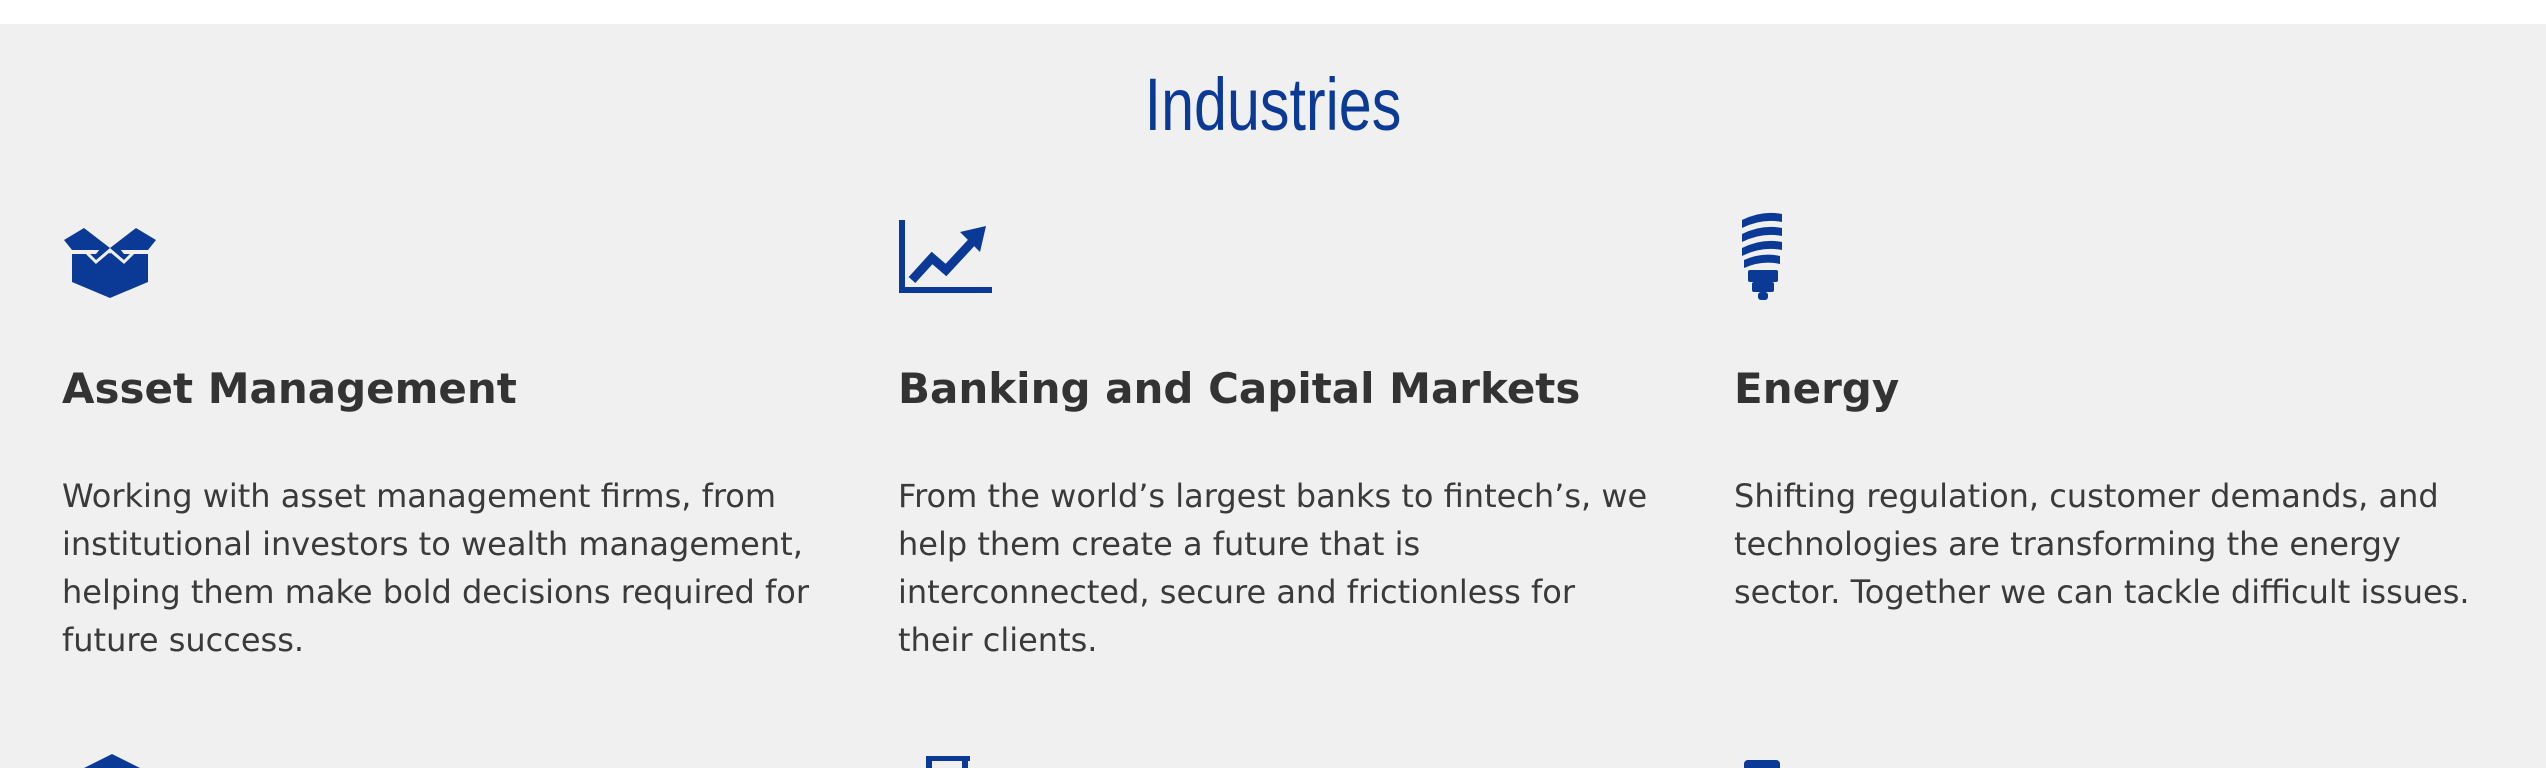  Describe the element at coordinates (1273, 104) in the screenshot. I see `section-title: Industries` at that location.